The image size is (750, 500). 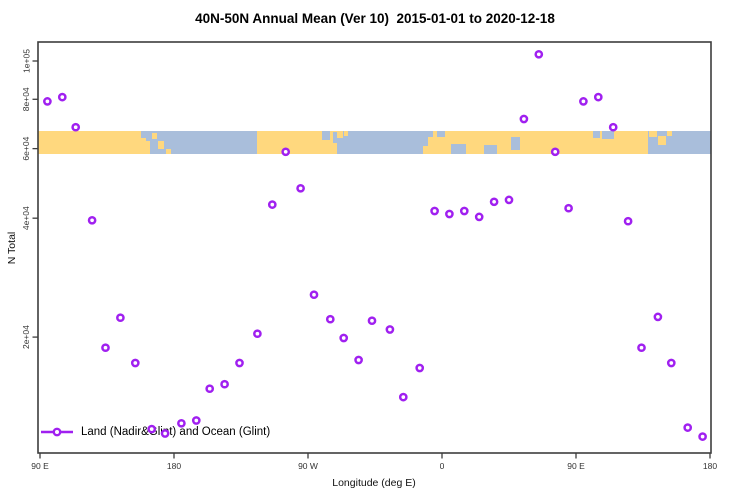 I want to click on y-tick-label: 2e+04, so click(x=26, y=337).